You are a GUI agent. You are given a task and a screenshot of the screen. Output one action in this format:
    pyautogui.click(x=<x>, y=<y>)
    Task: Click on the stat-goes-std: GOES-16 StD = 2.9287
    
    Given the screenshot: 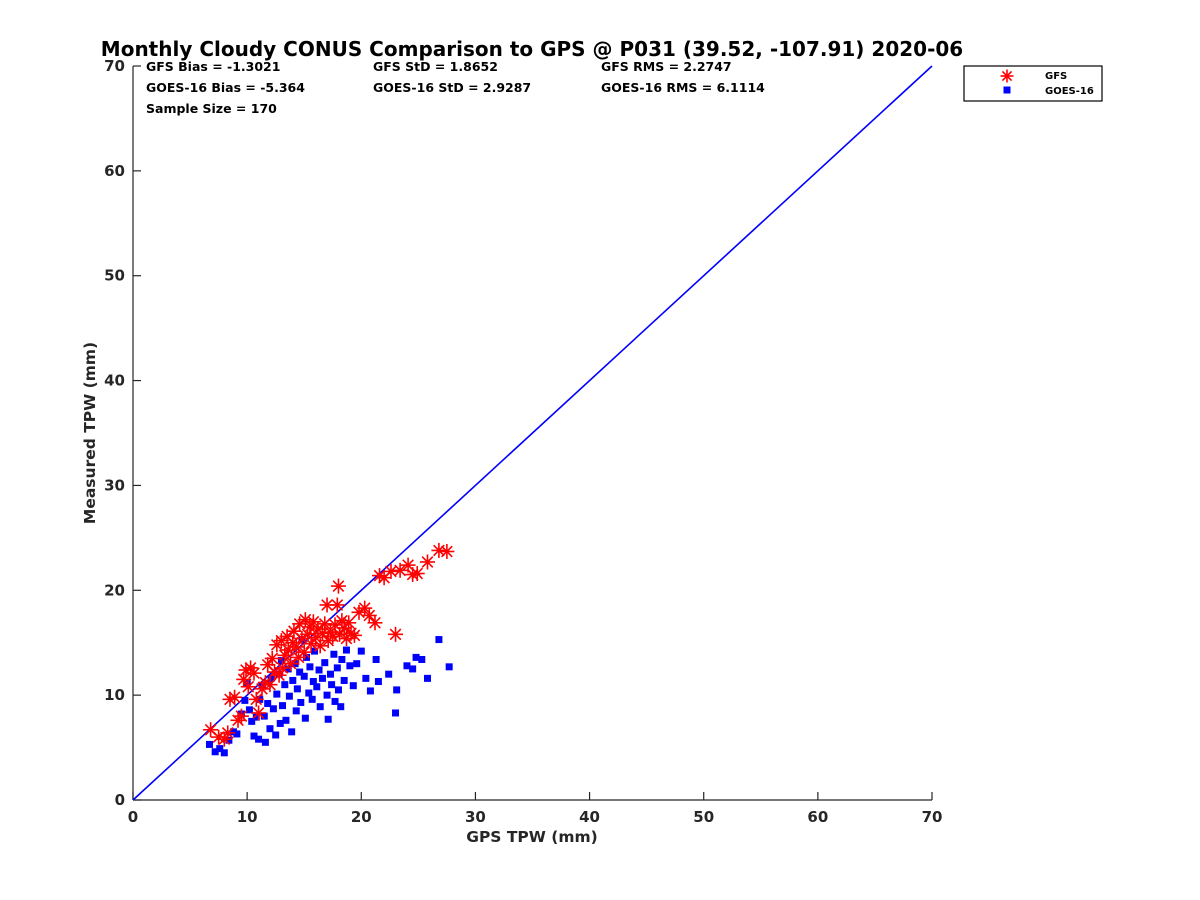 What is the action you would take?
    pyautogui.click(x=452, y=87)
    